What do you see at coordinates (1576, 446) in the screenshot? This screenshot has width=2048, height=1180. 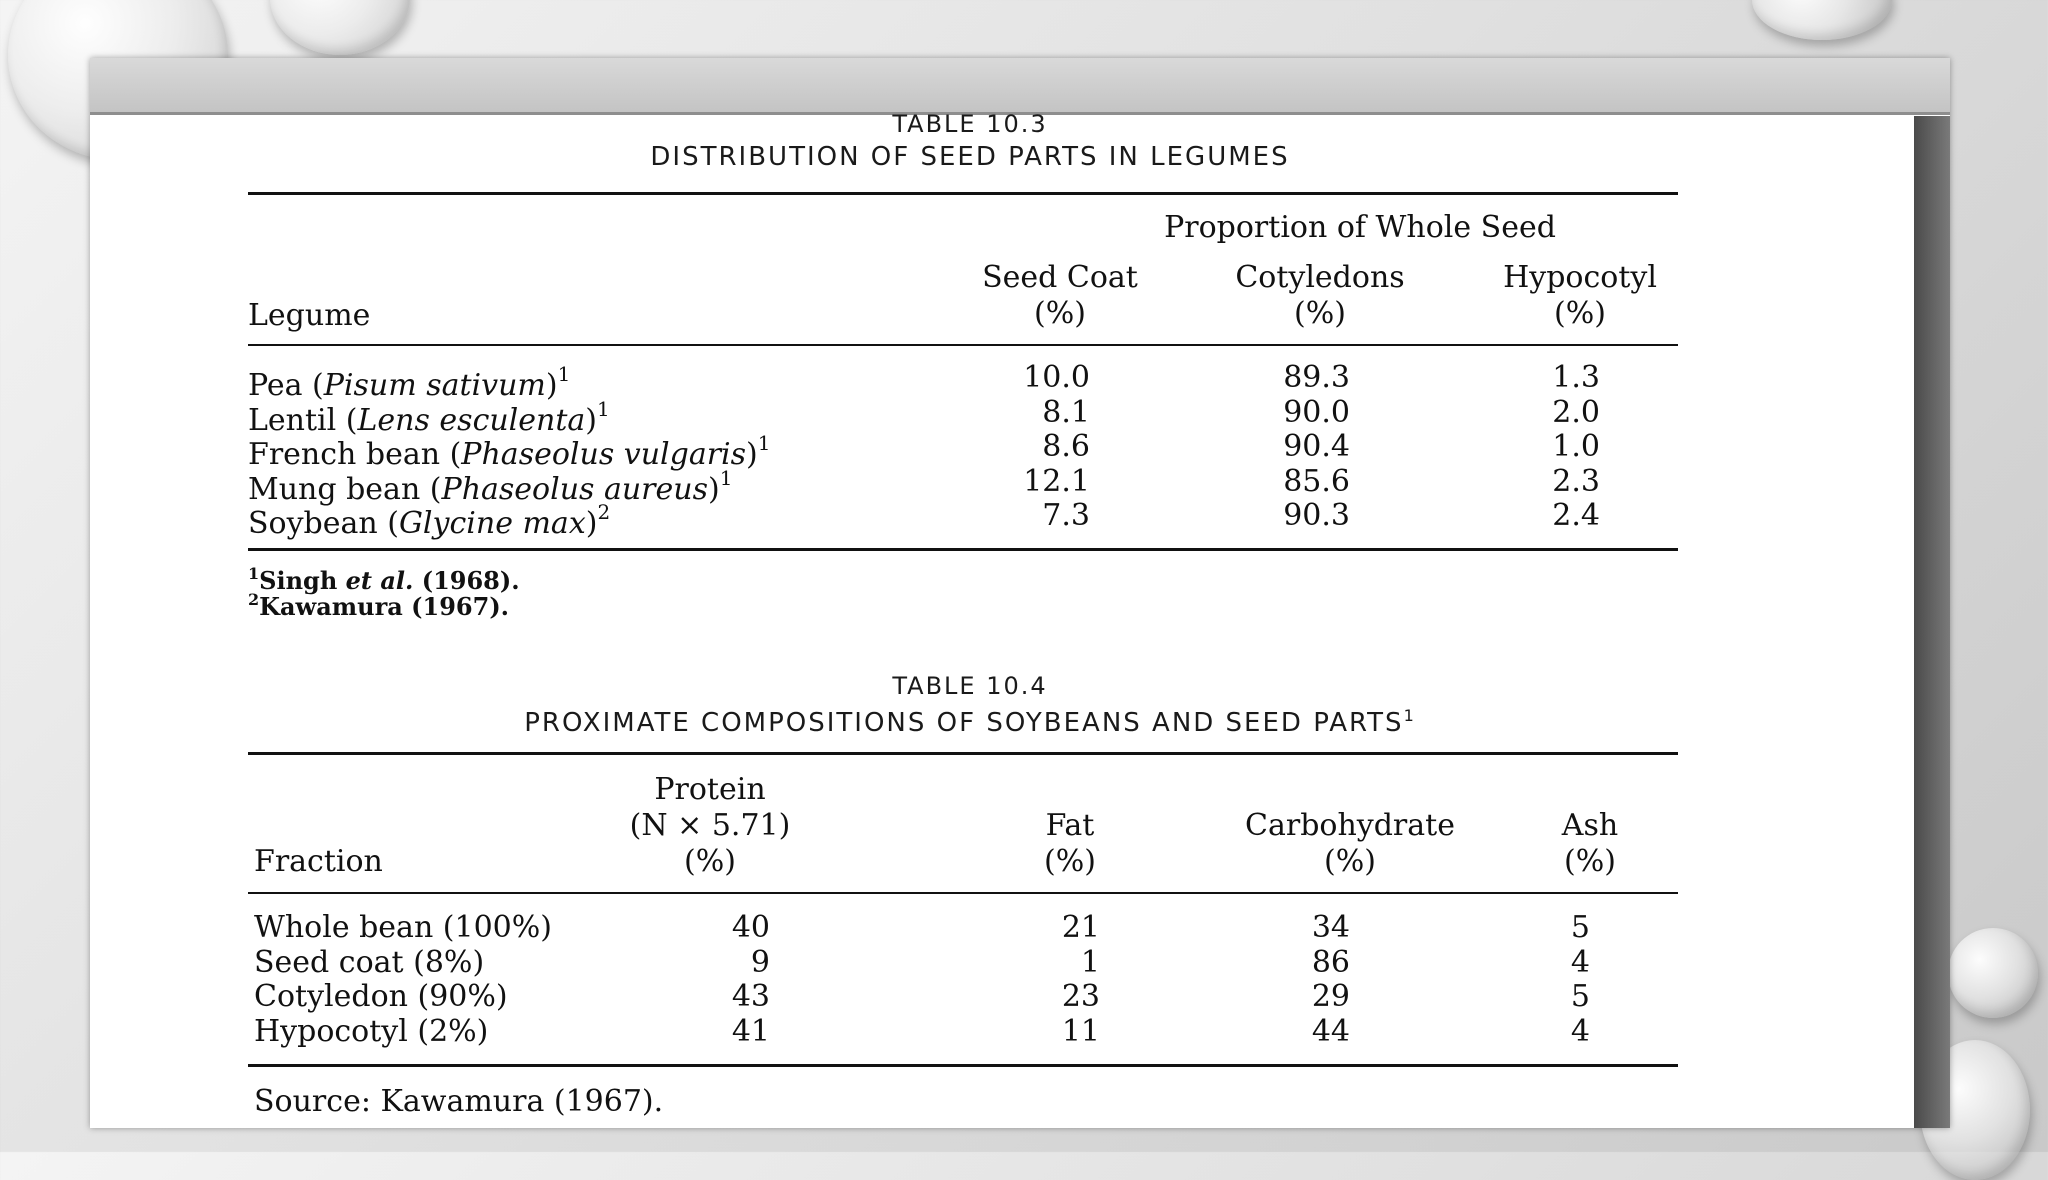 I see `table1-cell: 1.0` at bounding box center [1576, 446].